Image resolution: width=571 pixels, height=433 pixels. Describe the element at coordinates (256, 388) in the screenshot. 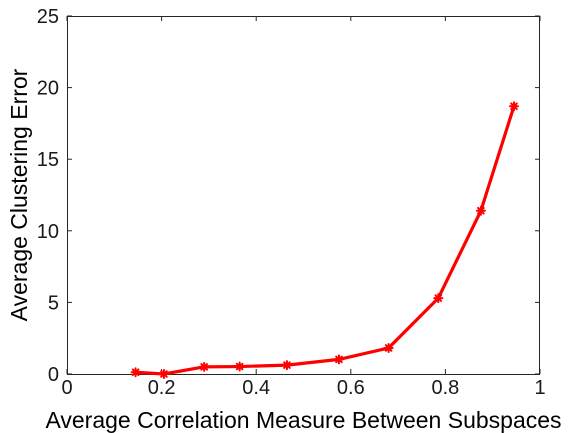

I see `x-tick-label: 0.4` at that location.